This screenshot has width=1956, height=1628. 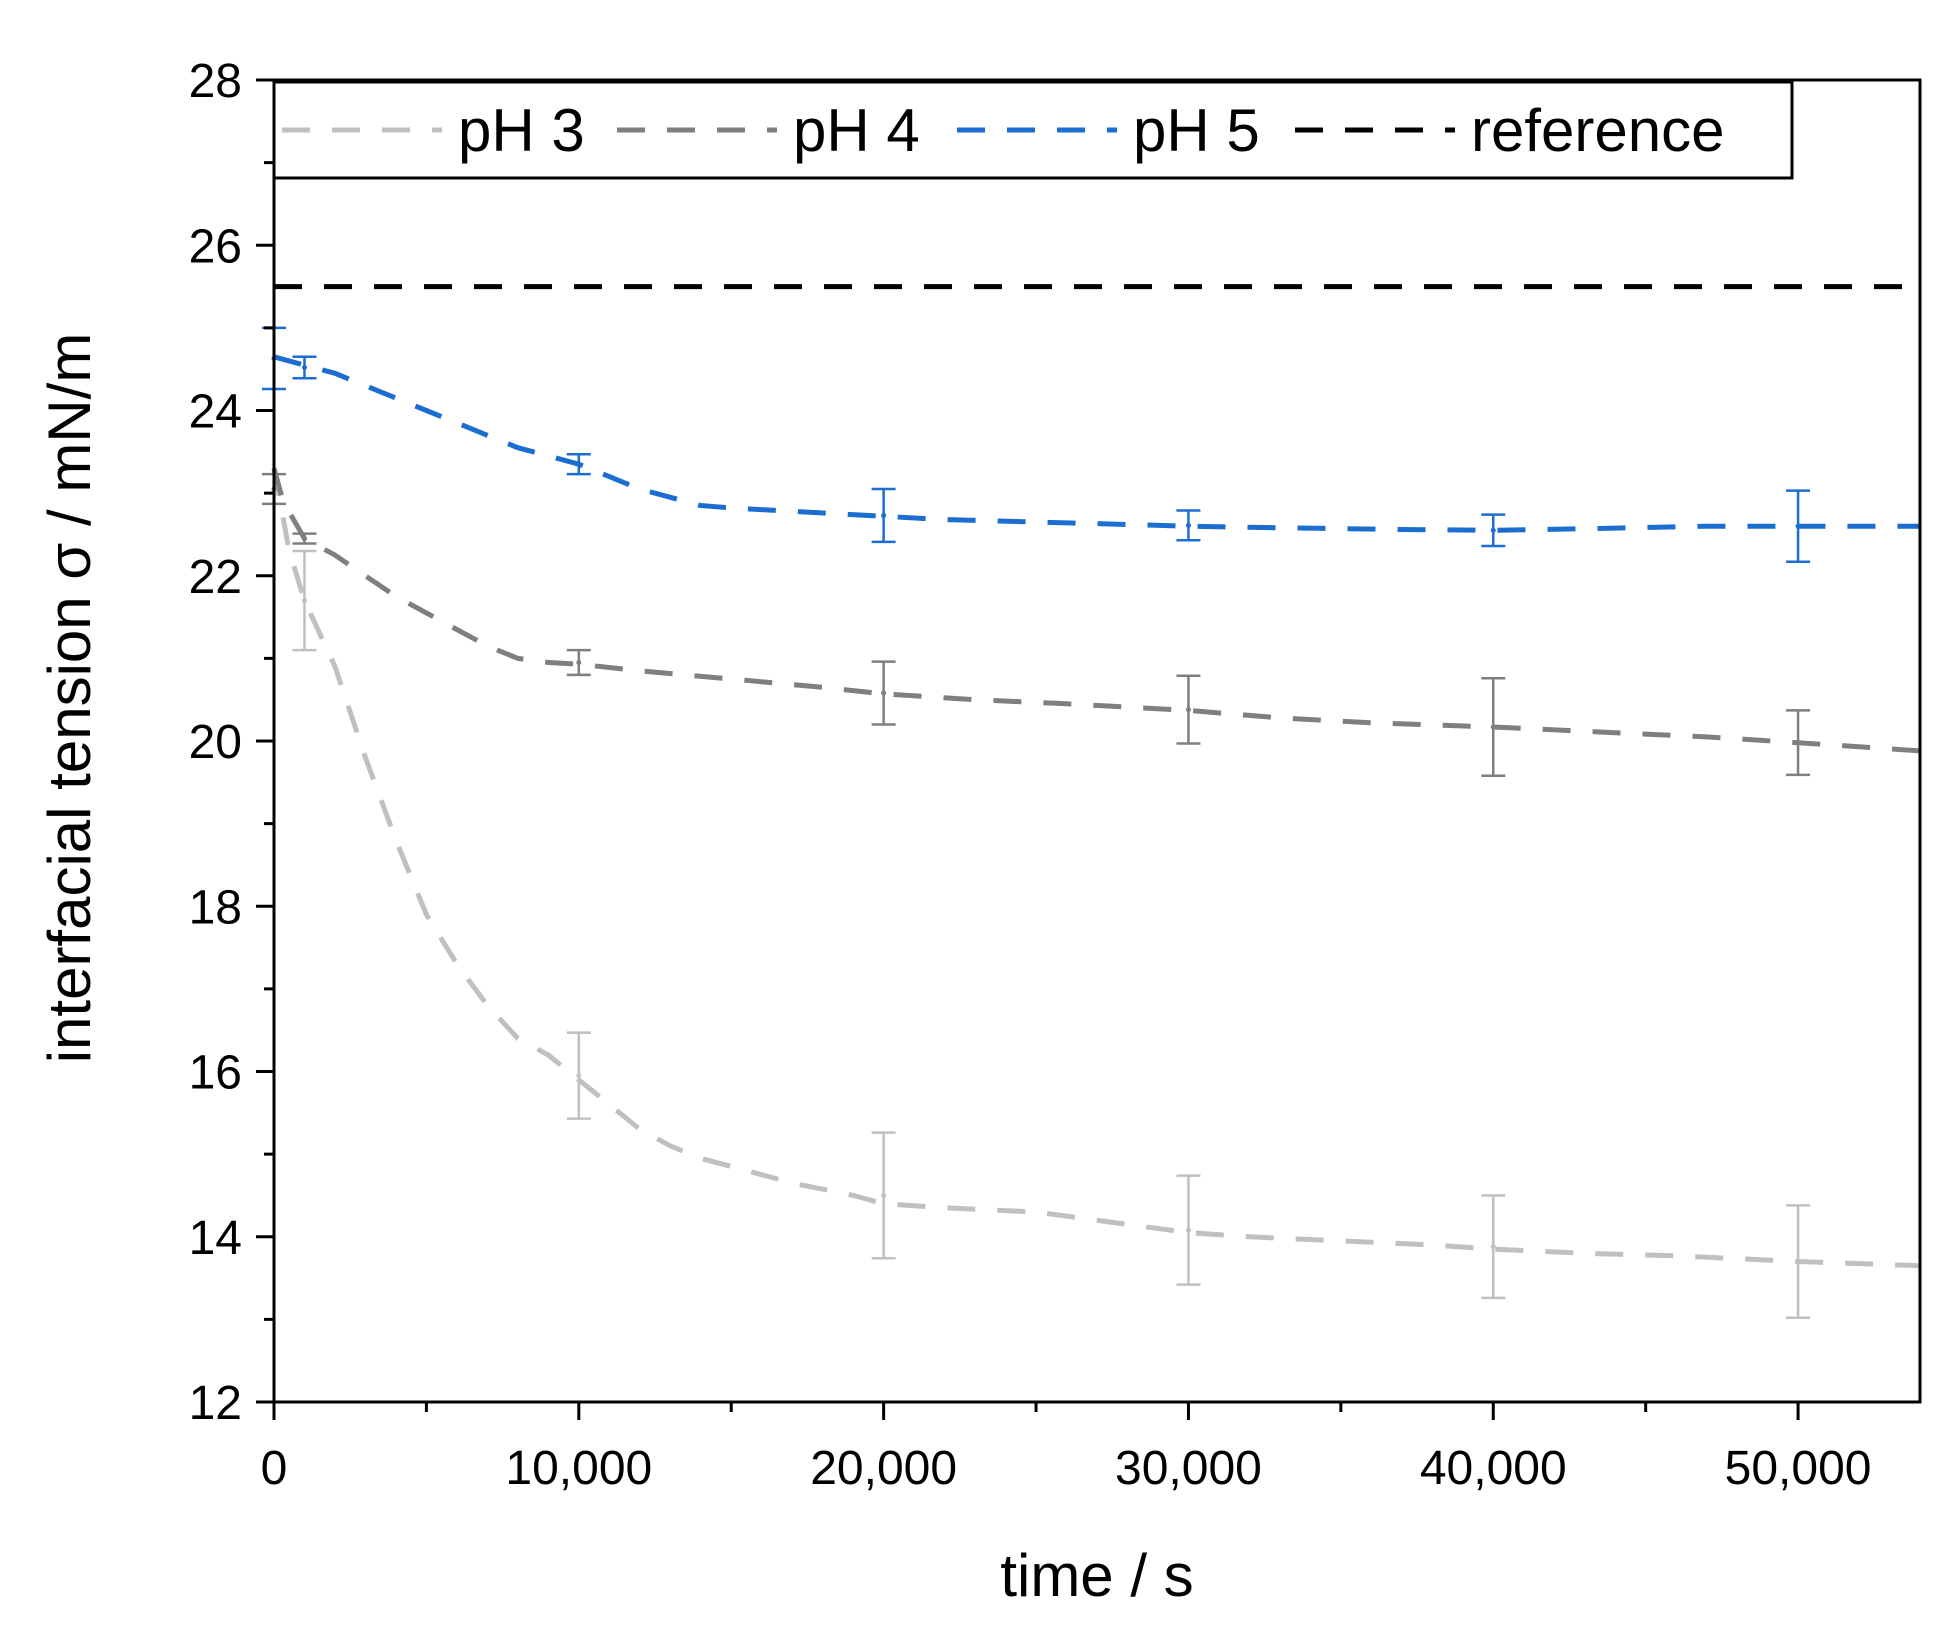 What do you see at coordinates (883, 1468) in the screenshot?
I see `x-tick-label: 20,000` at bounding box center [883, 1468].